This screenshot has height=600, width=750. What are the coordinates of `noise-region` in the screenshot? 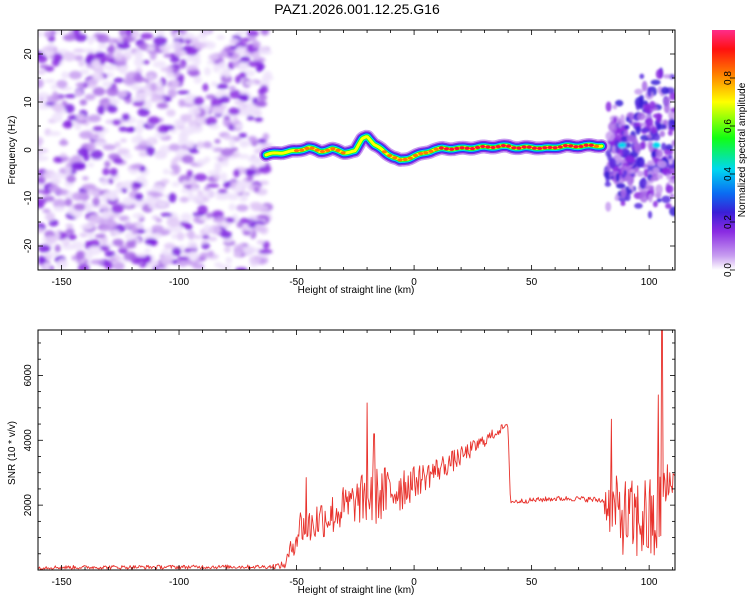 It's located at (156, 150).